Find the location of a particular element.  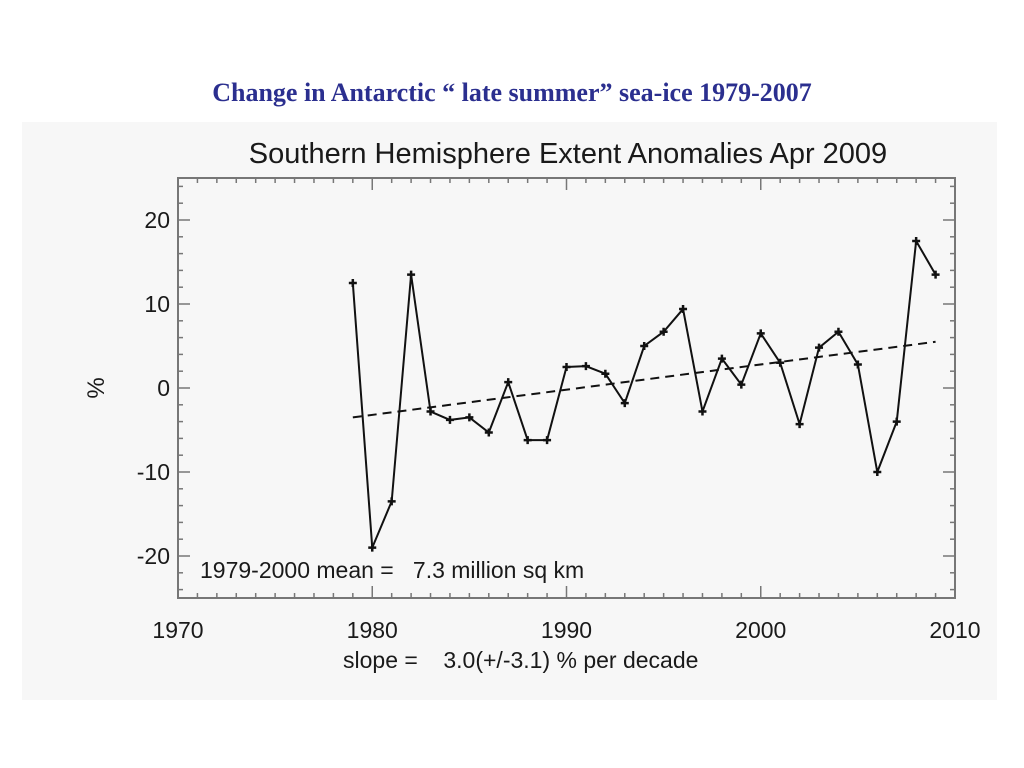

x-tick-label: 1990 is located at coordinates (566, 630).